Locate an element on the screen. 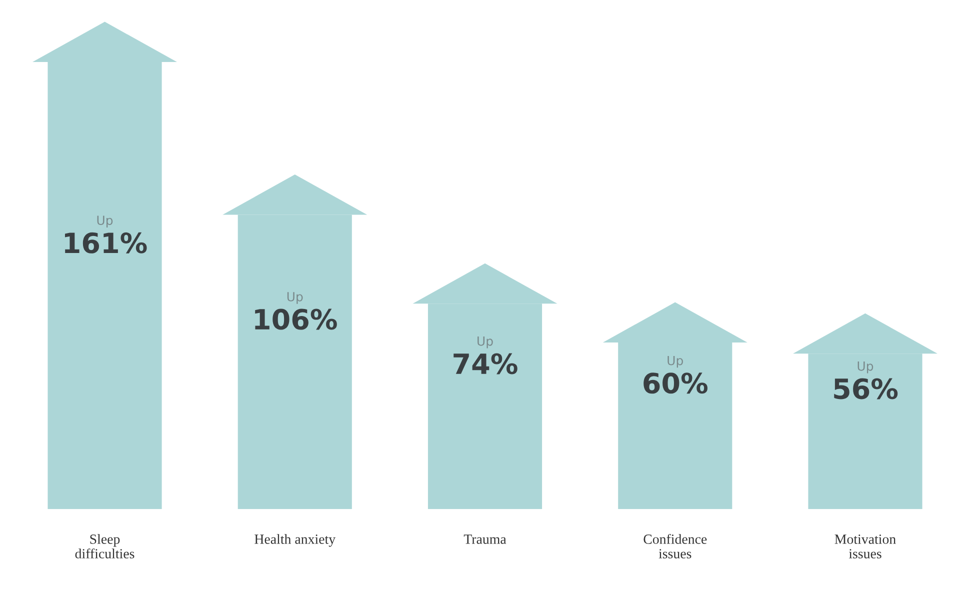 Image resolution: width=970 pixels, height=592 pixels. data-label: Up 60% is located at coordinates (676, 375).